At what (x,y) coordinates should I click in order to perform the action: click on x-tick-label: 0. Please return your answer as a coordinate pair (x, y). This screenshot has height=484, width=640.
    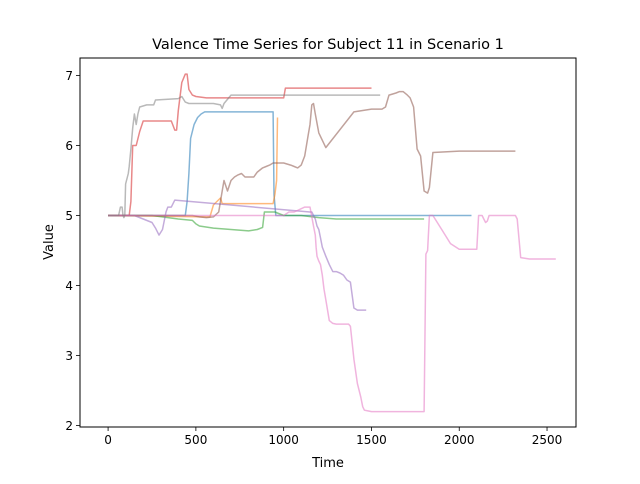
    Looking at the image, I should click on (108, 440).